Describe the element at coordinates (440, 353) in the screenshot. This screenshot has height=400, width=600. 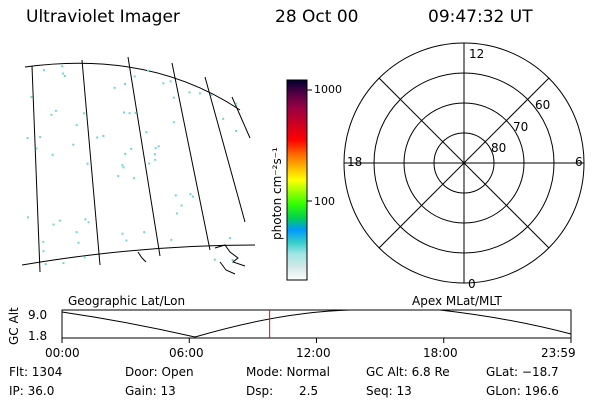
I see `timeline-xtick: 18:00` at that location.